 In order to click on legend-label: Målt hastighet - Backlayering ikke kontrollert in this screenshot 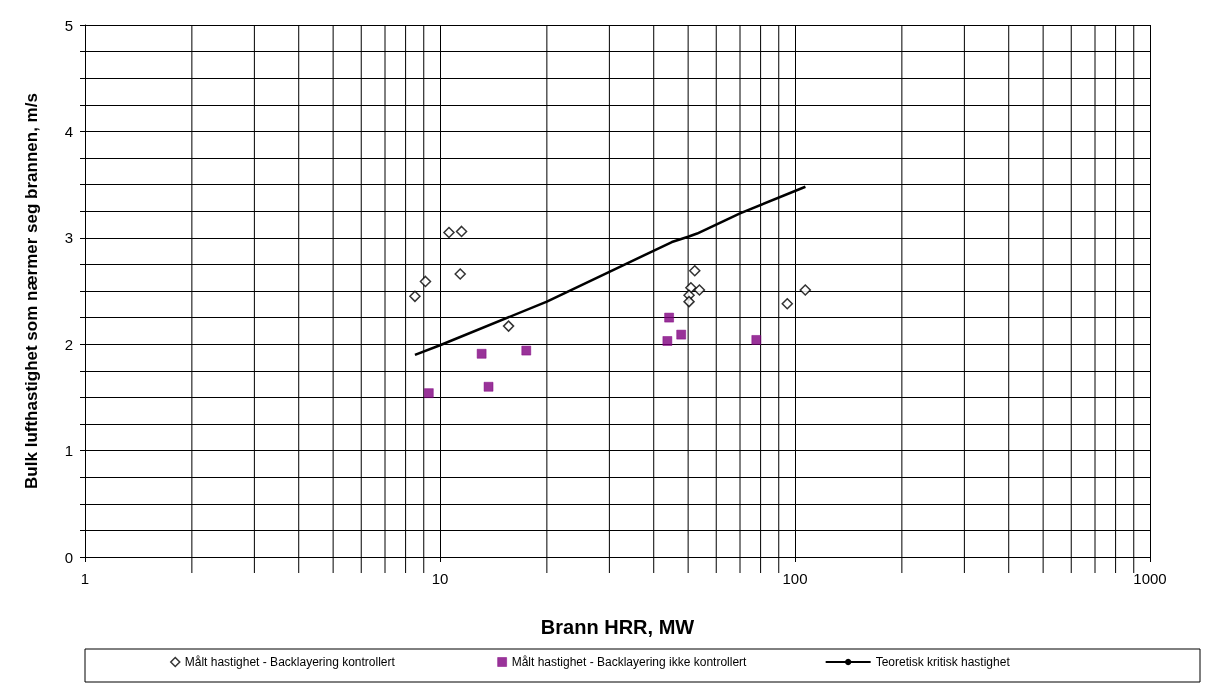, I will do `click(629, 662)`.